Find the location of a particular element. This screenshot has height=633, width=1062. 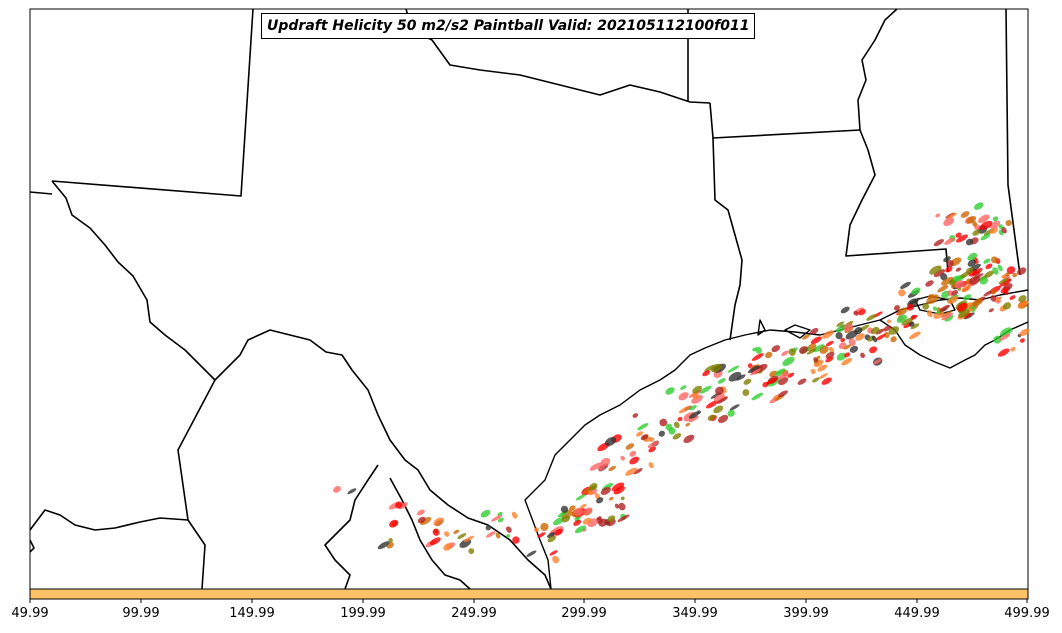

colorbar-tick-label: 249.99 is located at coordinates (474, 613).